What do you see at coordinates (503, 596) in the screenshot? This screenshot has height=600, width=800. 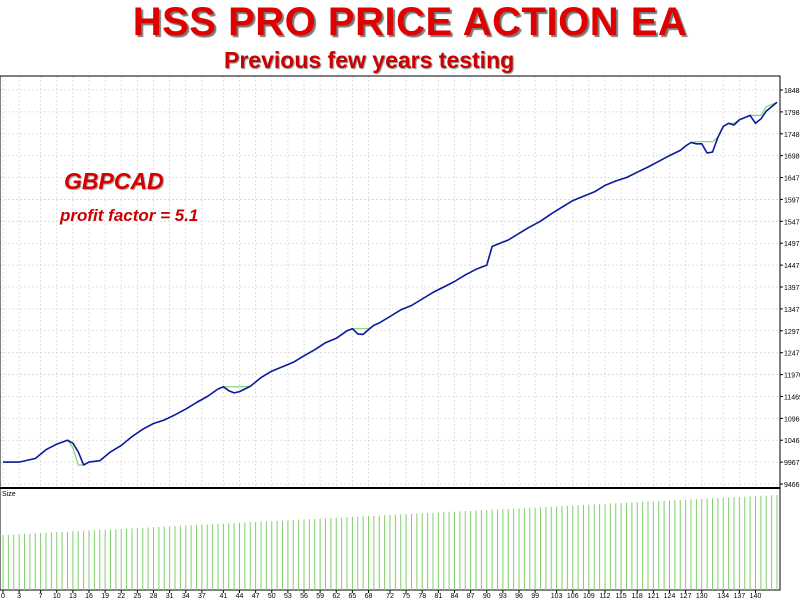 I see `x-tick-label: 93` at bounding box center [503, 596].